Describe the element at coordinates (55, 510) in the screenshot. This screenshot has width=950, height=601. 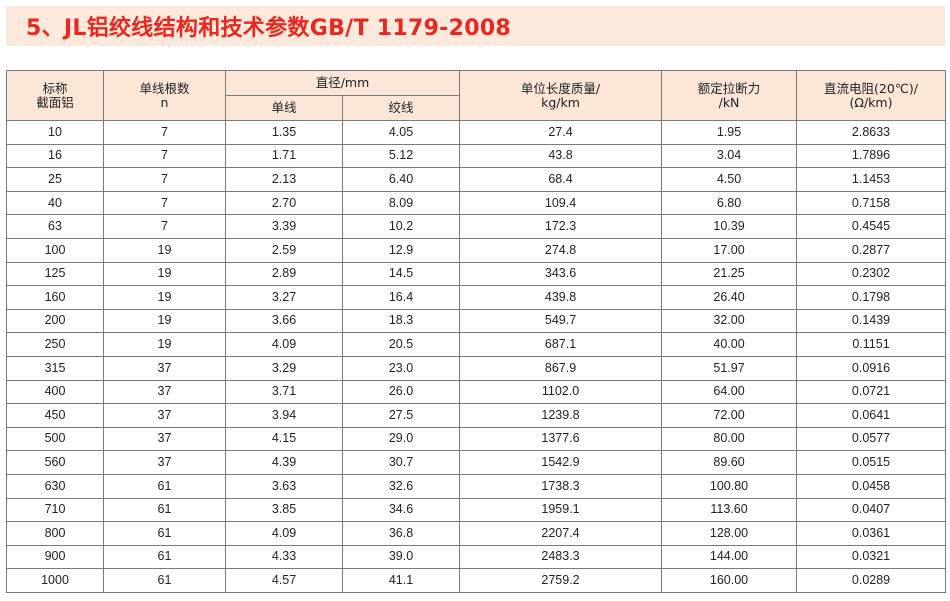
I see `cell-nominal-area: 710` at that location.